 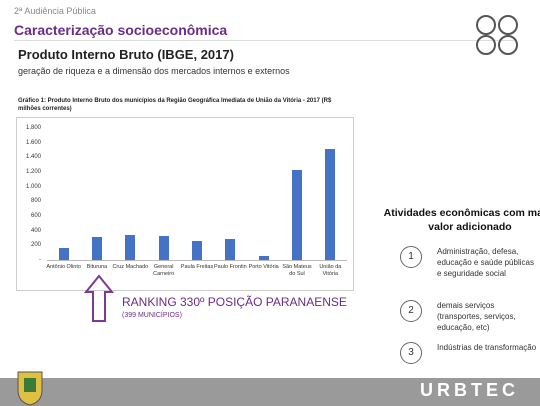 I want to click on heading: Produto Interno Bruto (IBGE, 2017), so click(x=126, y=54).